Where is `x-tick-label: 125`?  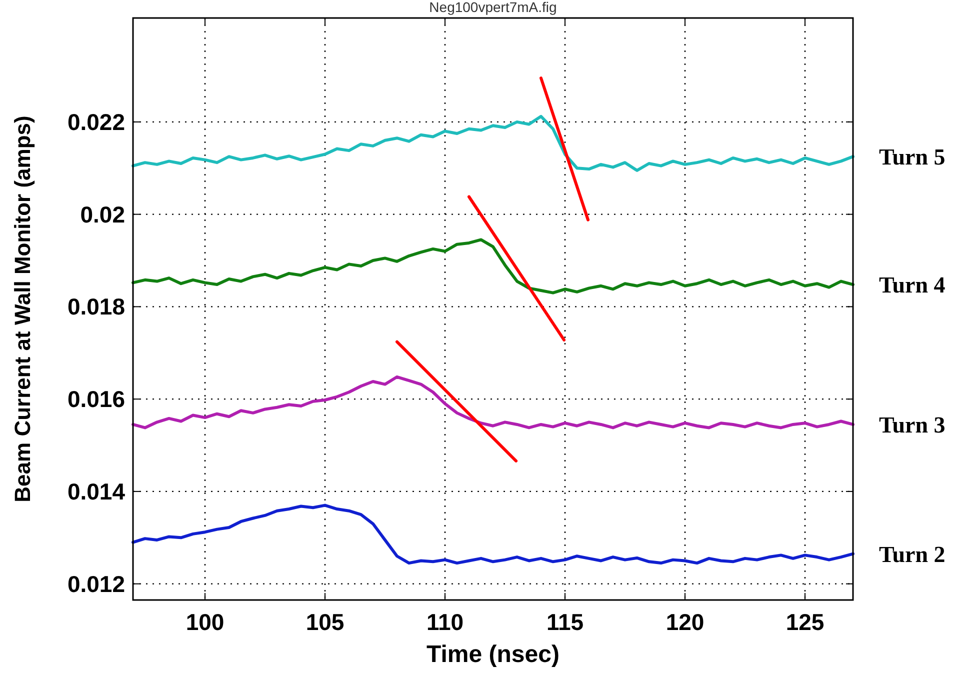 x-tick-label: 125 is located at coordinates (805, 622).